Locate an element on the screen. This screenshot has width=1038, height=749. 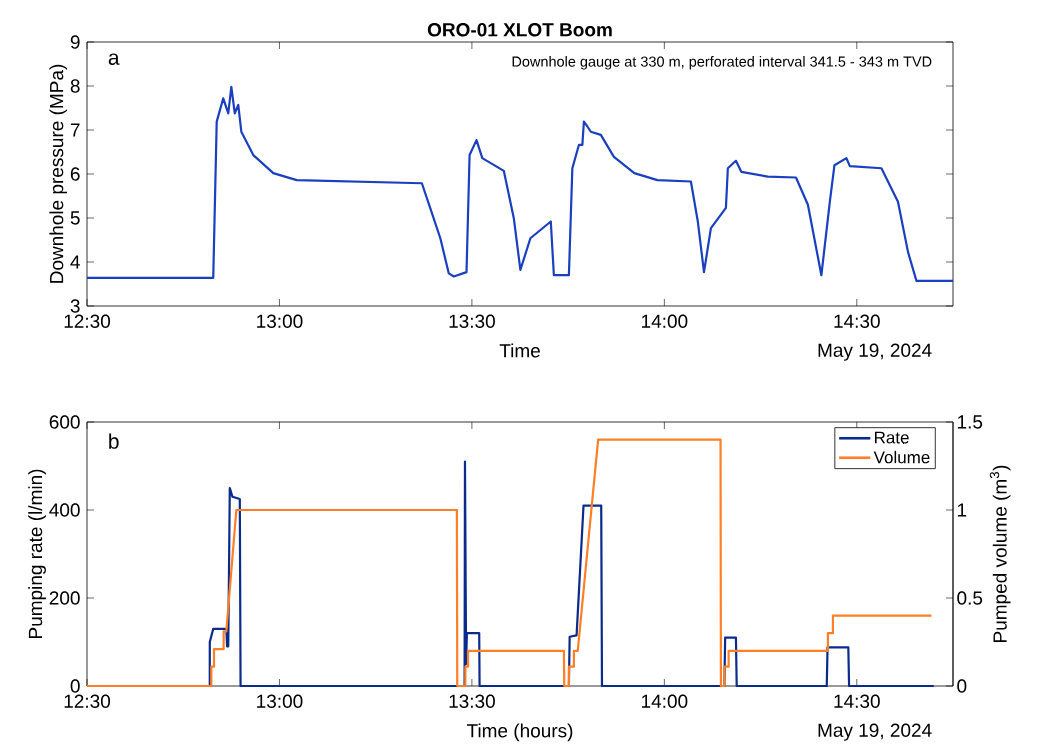
y2-tick-label: 1 is located at coordinates (962, 510).